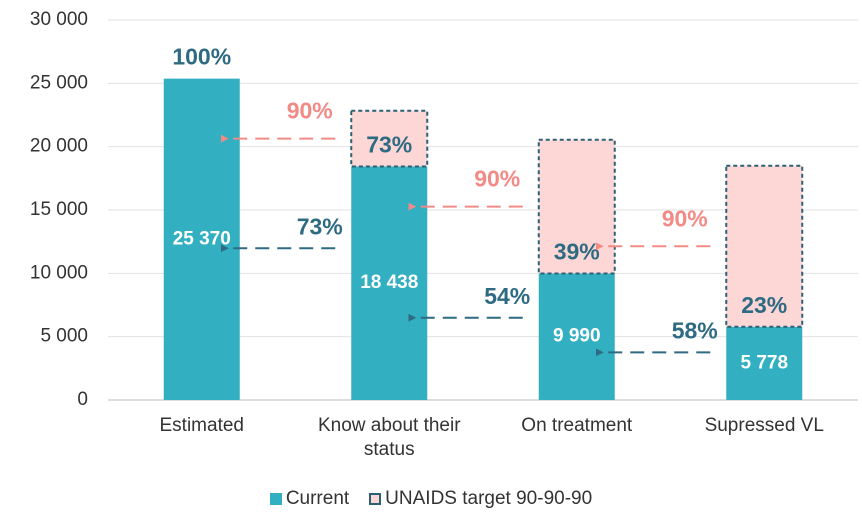  I want to click on current-step-label: 58%, so click(695, 331).